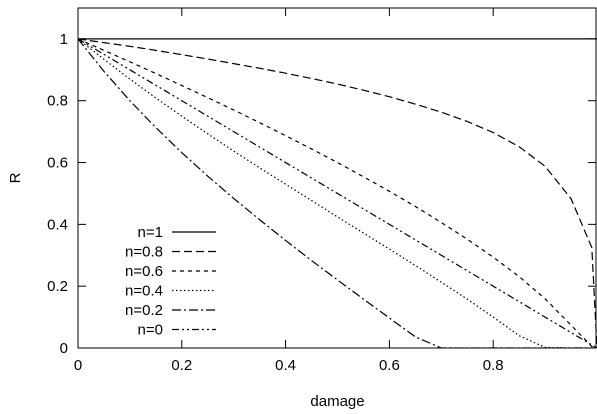 This screenshot has height=414, width=597. What do you see at coordinates (57, 101) in the screenshot?
I see `y-tick-label: 0.8` at bounding box center [57, 101].